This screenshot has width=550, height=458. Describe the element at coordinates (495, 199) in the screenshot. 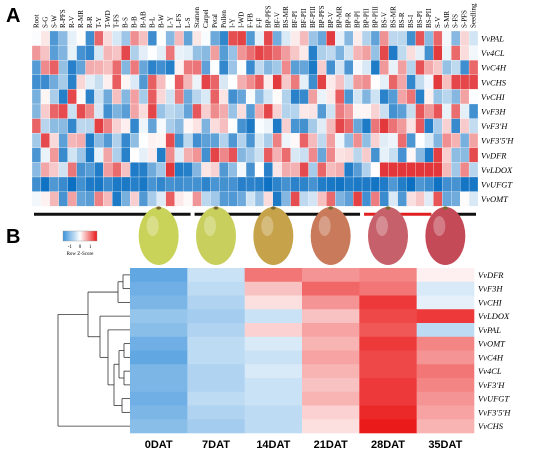

I see `gene-label: VvOMT` at that location.